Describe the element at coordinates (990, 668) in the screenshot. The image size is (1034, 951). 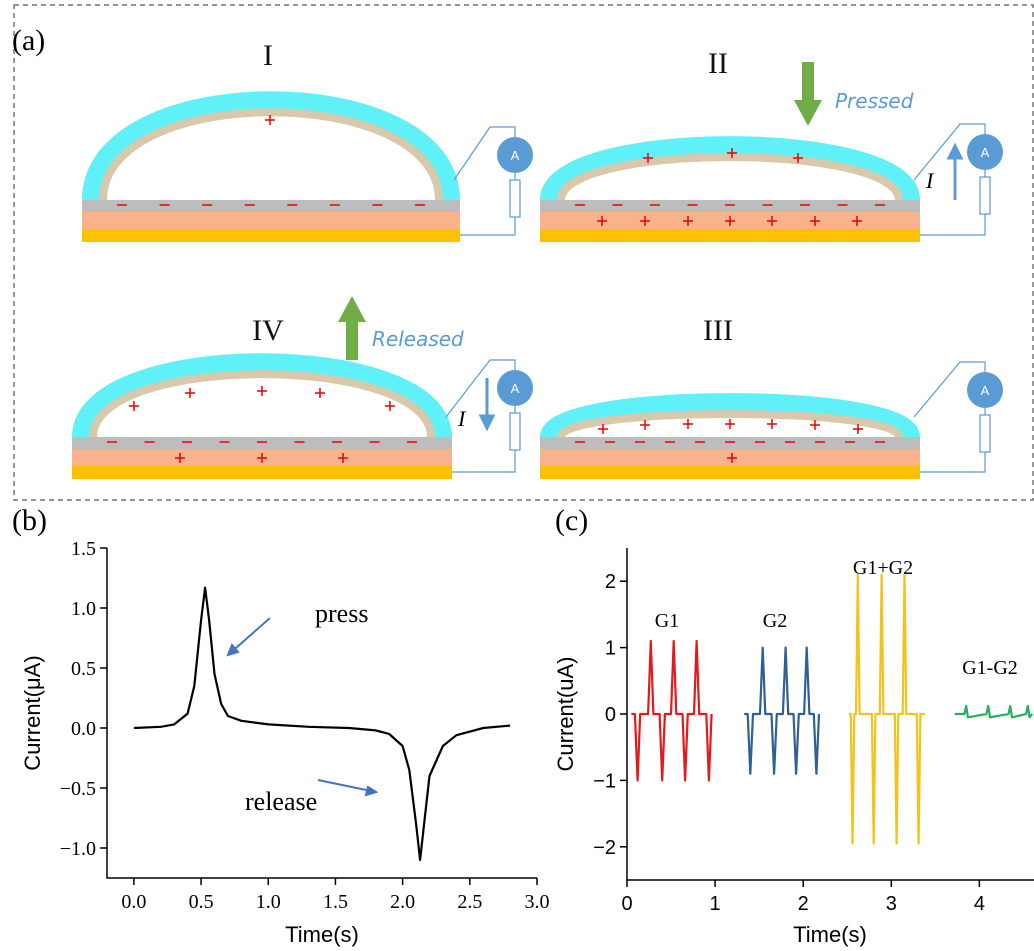
I see `series-label: G1-G2` at that location.